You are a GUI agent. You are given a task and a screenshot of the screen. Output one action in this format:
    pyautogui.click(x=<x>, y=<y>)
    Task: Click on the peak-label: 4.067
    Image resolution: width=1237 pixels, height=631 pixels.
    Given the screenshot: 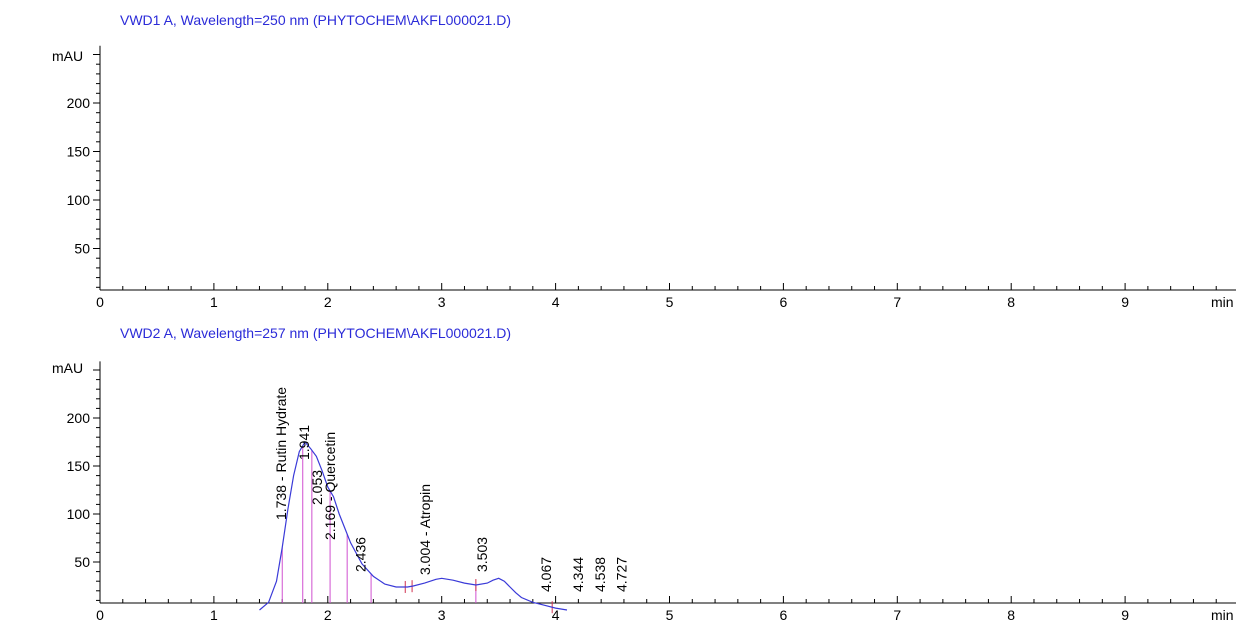 What is the action you would take?
    pyautogui.click(x=546, y=574)
    